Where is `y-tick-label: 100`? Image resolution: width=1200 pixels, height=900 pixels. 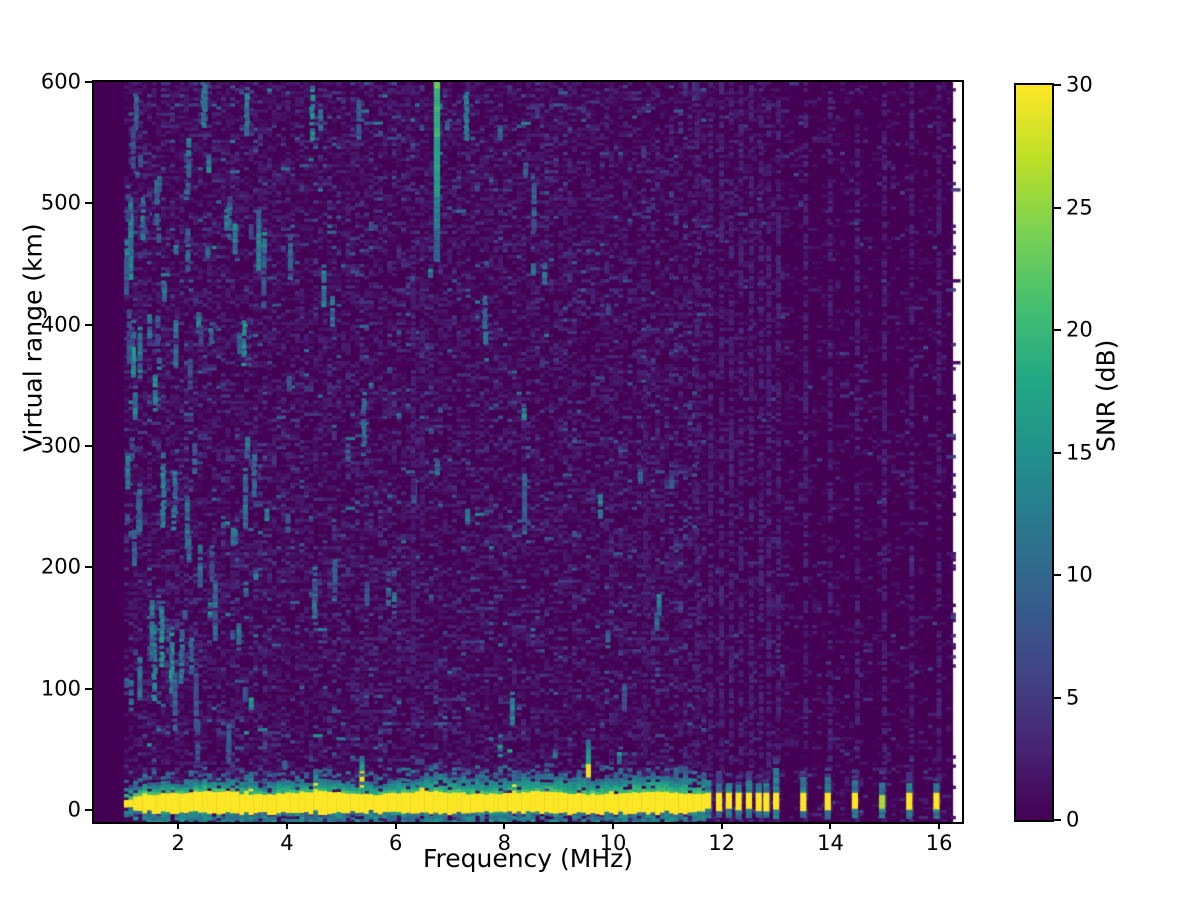
y-tick-label: 100 is located at coordinates (60, 688).